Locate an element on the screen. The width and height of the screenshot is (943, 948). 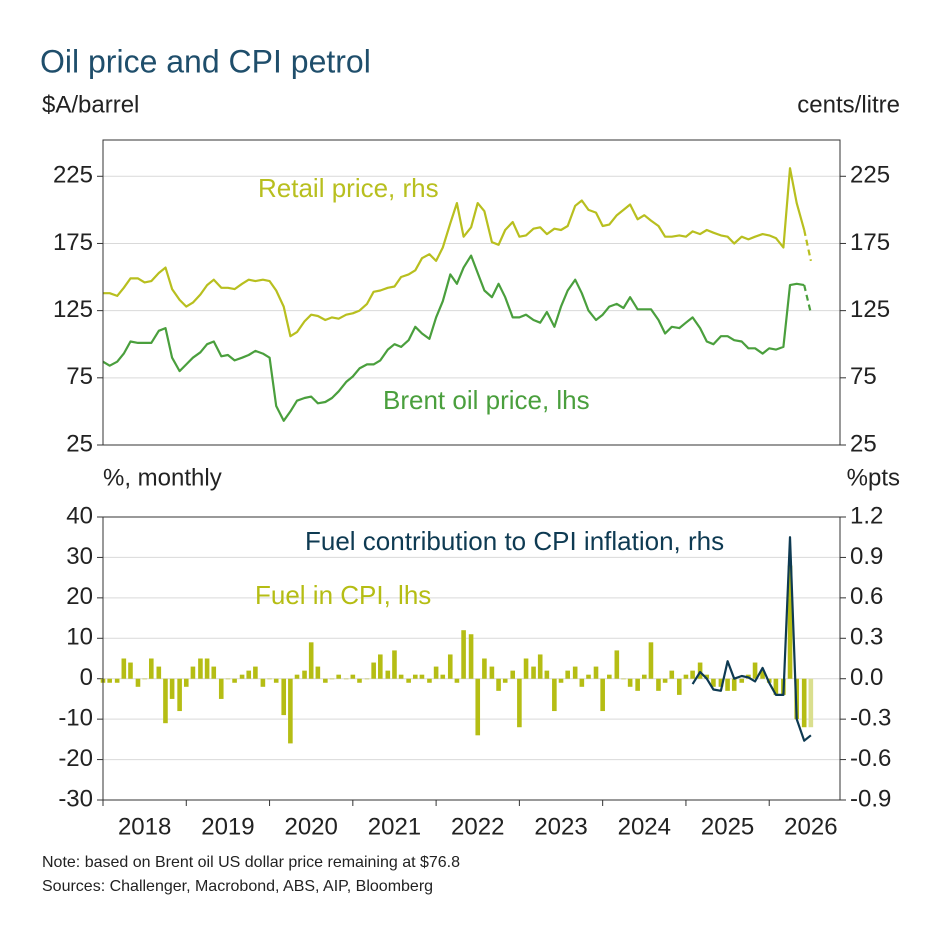
series-label: Fuel in CPI, lhs is located at coordinates (343, 595).